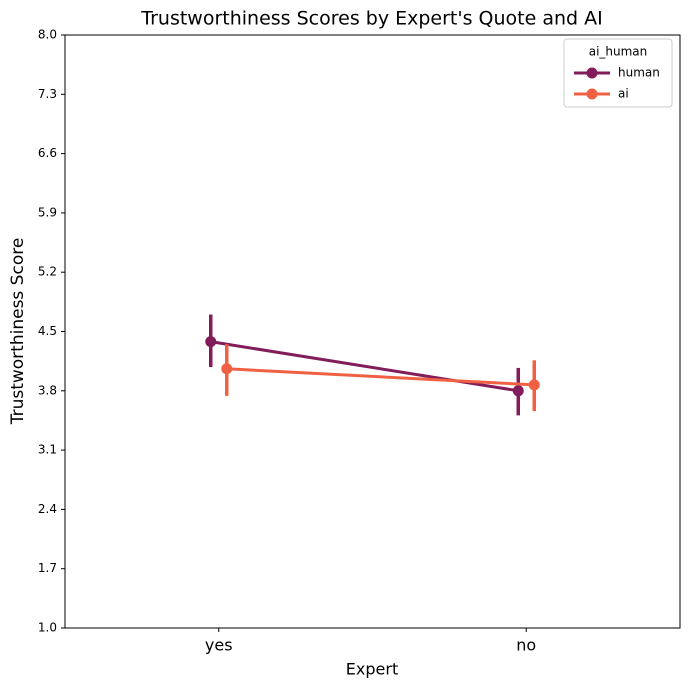  I want to click on y-tick-label: 7.3, so click(47, 94).